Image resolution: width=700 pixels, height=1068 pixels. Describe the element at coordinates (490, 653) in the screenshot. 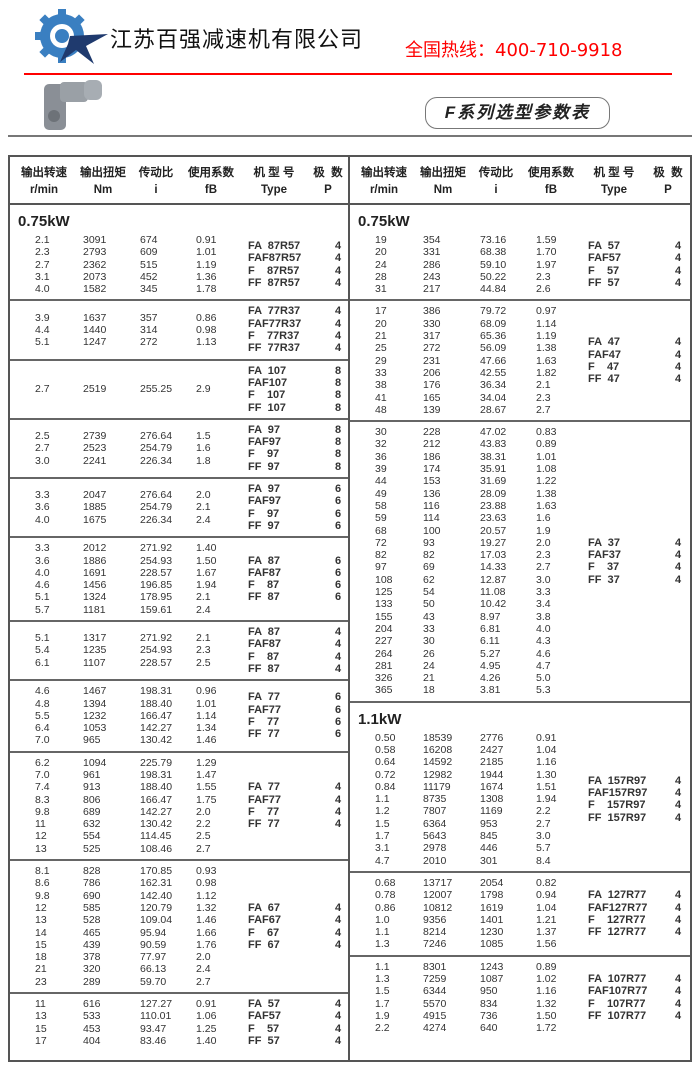

I see `table-cell: 5.27` at that location.